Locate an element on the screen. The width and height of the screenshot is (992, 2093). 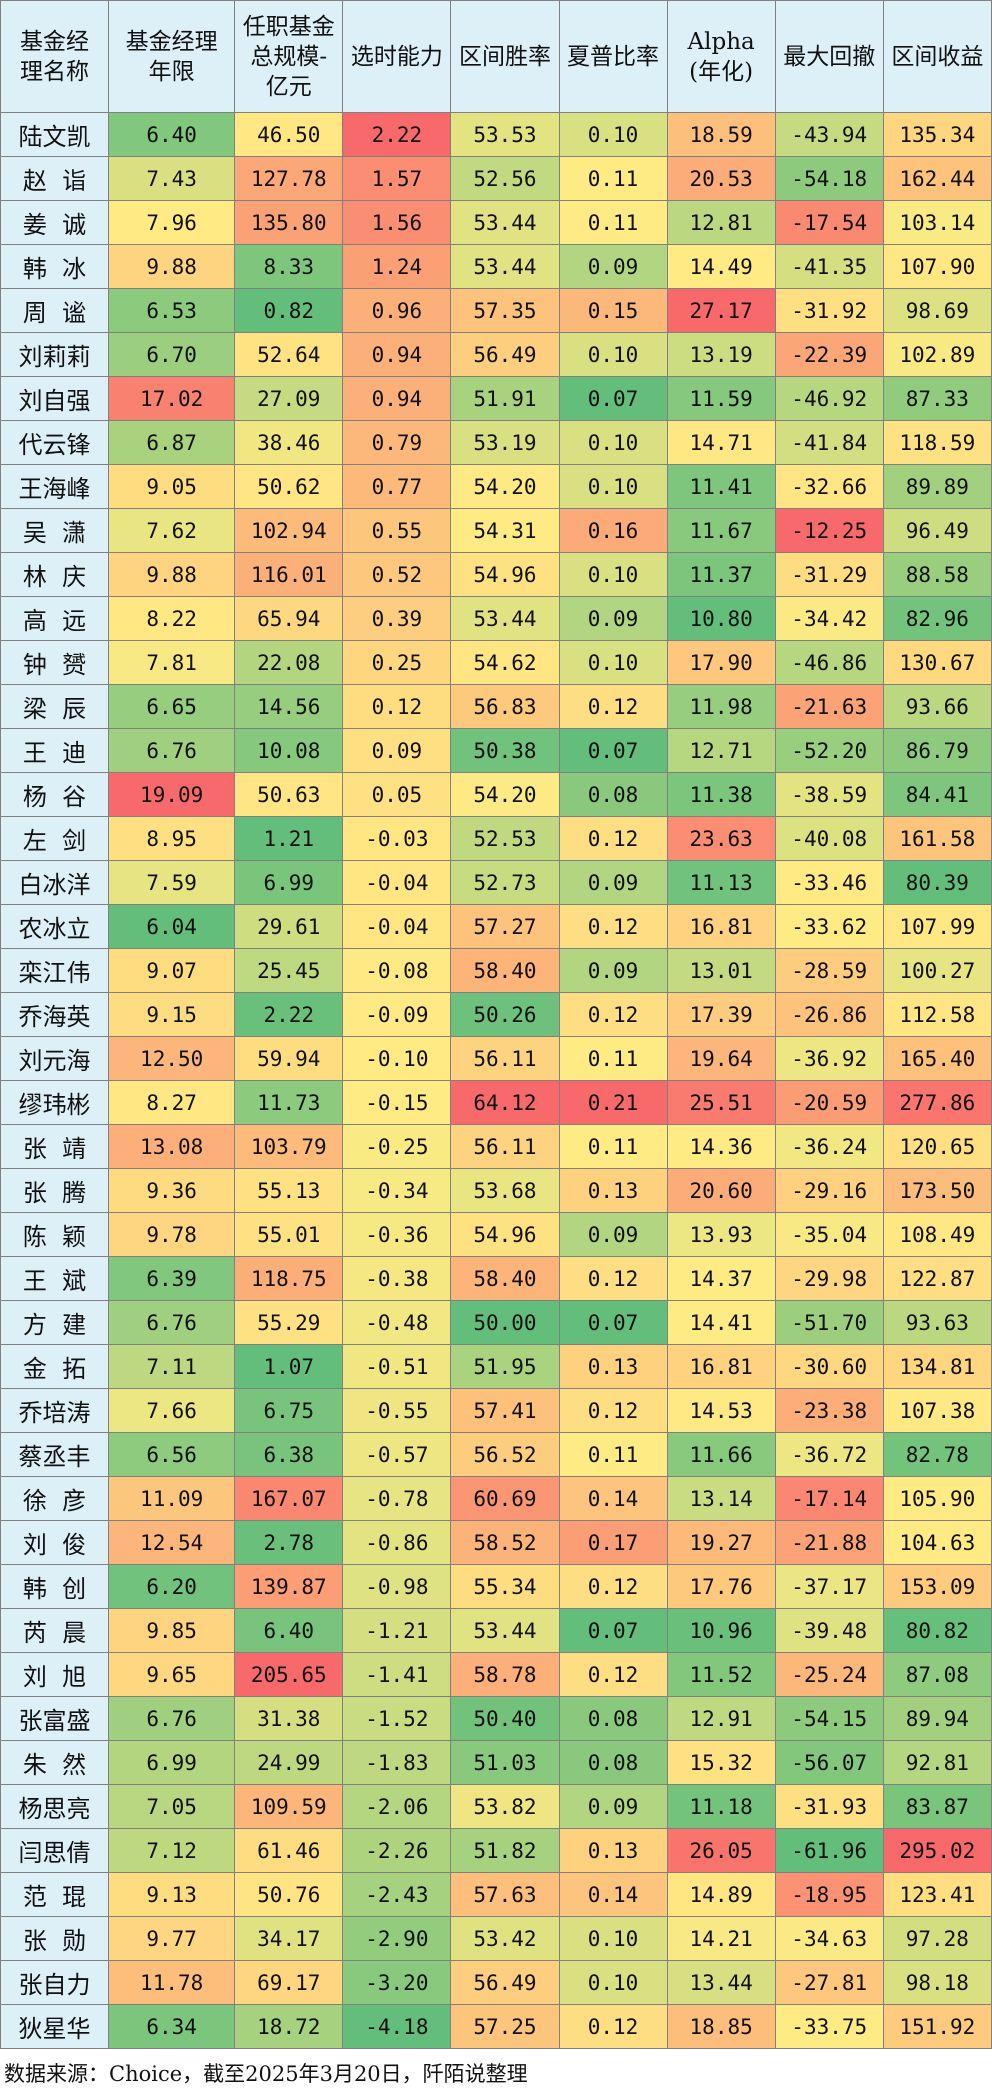
value-cell: -0.08 is located at coordinates (397, 970).